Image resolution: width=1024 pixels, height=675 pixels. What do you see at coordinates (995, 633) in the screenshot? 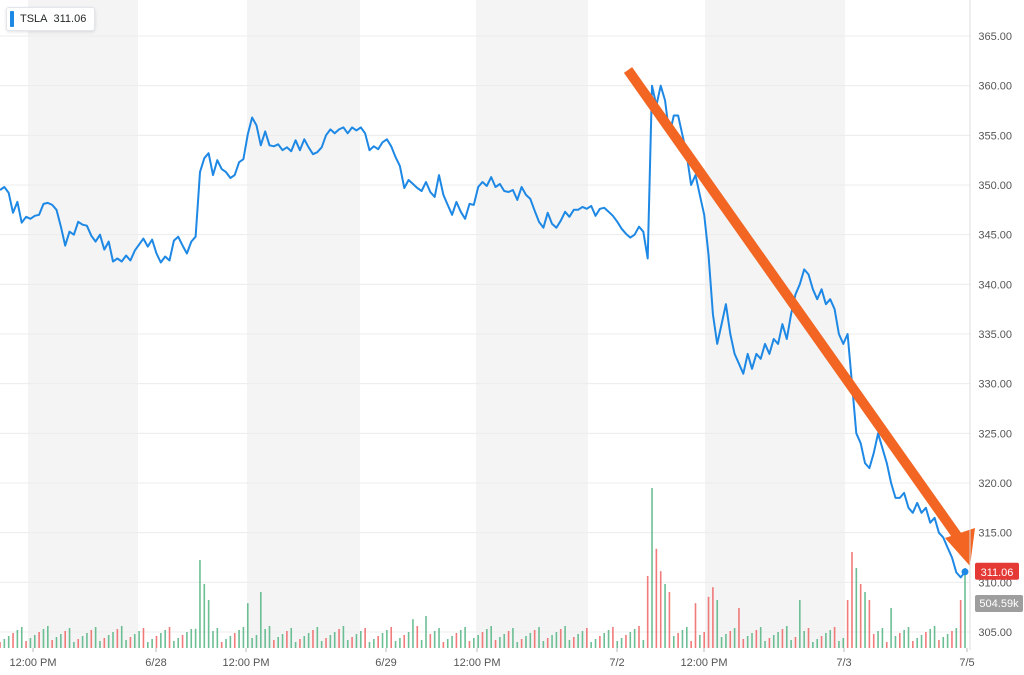
I see `y-tick-label: 305.00` at bounding box center [995, 633].